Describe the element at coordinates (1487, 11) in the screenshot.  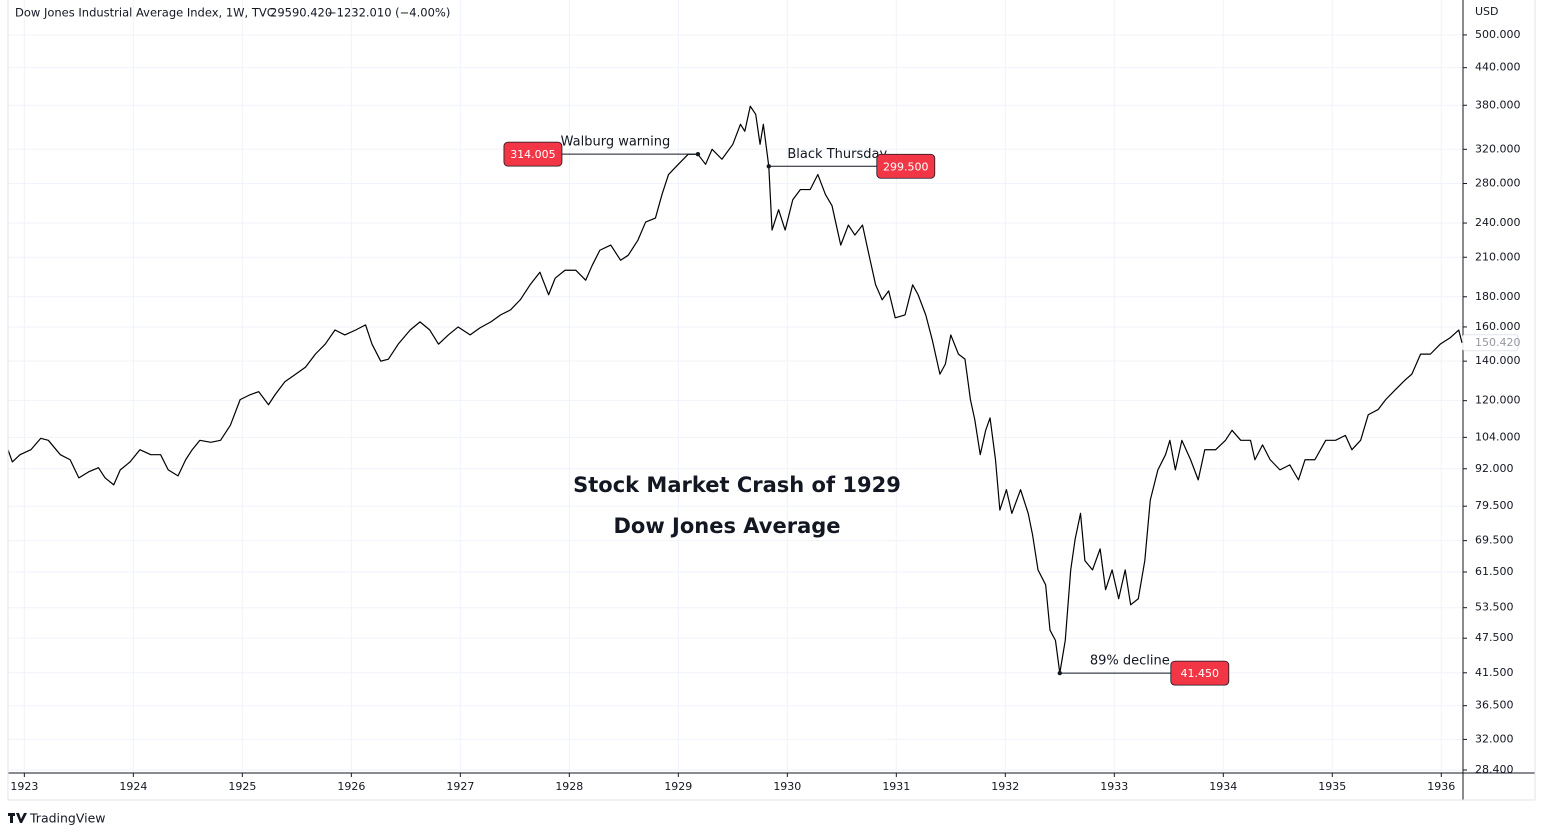
I see `currency: USD` at that location.